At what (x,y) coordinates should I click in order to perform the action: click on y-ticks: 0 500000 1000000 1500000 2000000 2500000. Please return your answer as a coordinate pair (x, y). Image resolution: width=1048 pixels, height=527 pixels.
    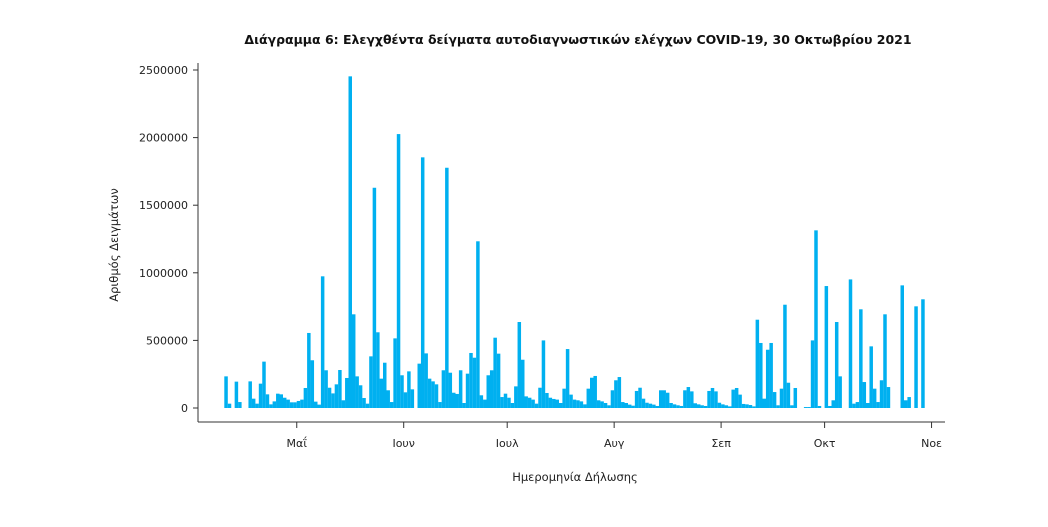
    Looking at the image, I should click on (168, 239).